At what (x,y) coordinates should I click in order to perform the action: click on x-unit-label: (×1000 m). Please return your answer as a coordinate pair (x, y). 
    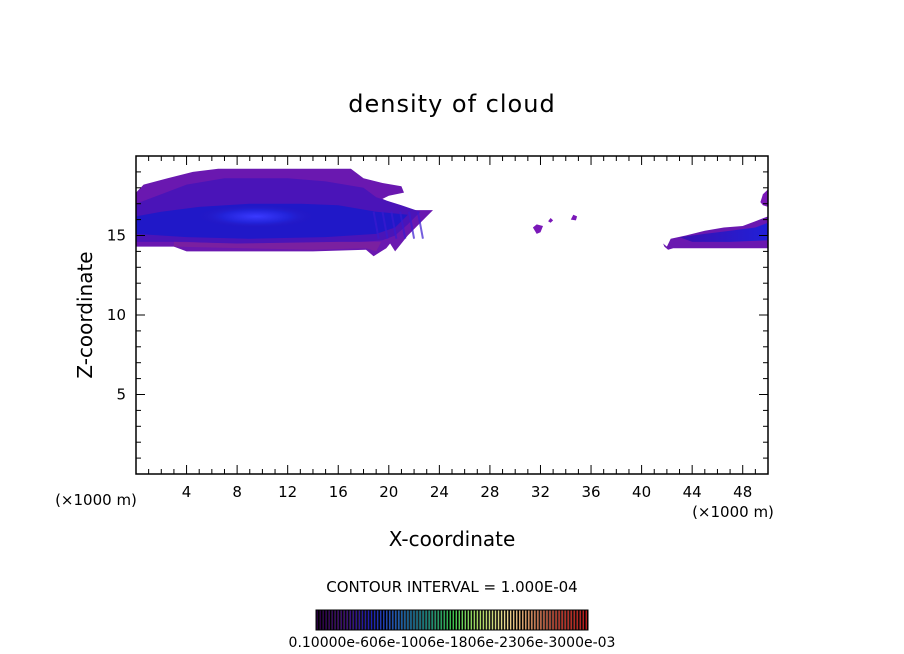
    Looking at the image, I should click on (733, 512).